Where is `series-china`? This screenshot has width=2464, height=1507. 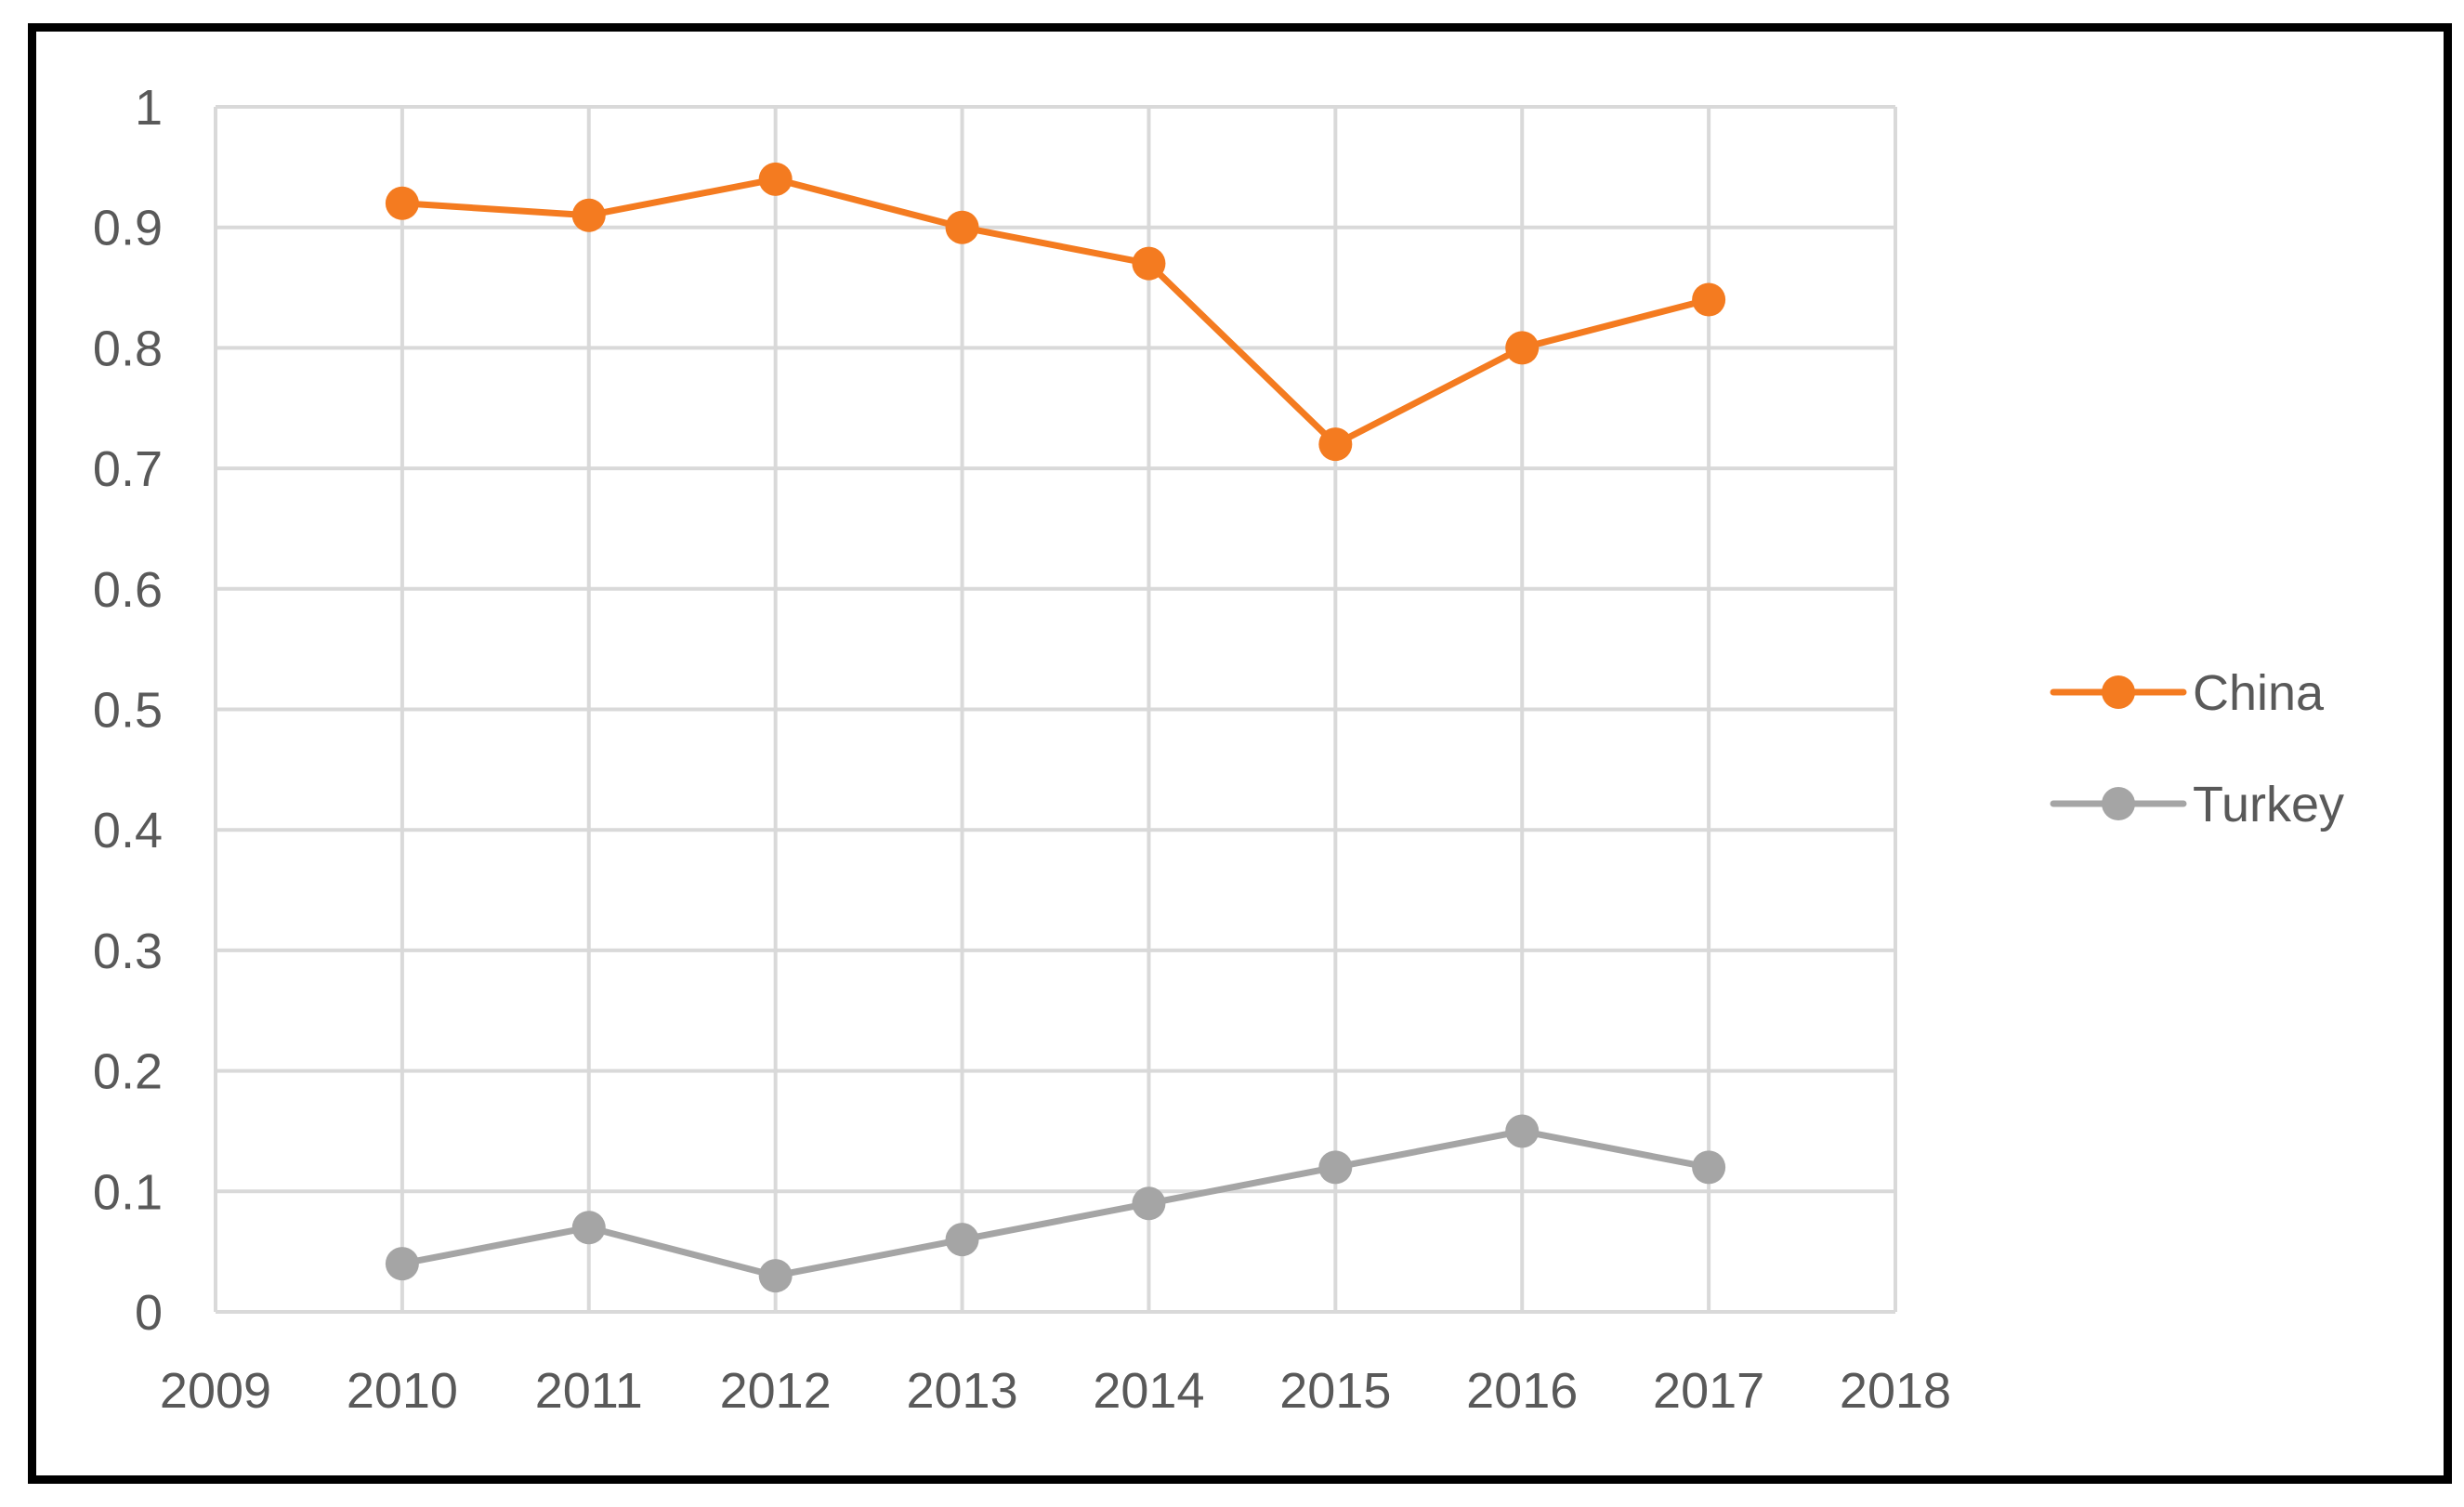
series-china is located at coordinates (1055, 312).